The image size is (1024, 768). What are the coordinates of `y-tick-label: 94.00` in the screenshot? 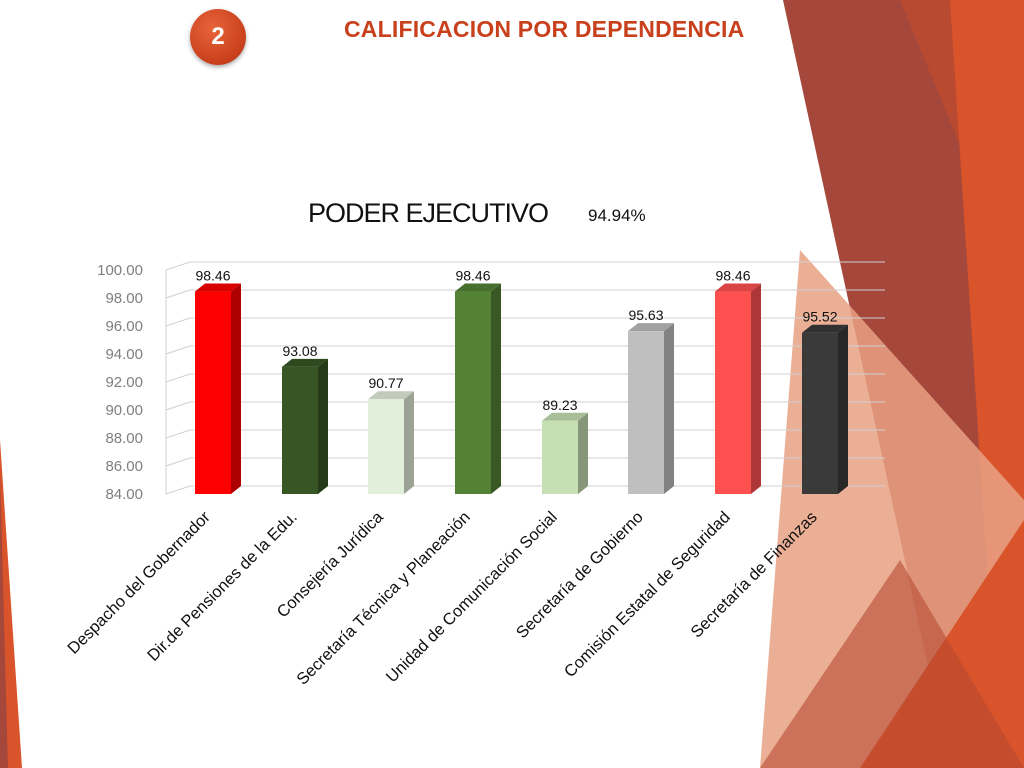 It's located at (124, 354).